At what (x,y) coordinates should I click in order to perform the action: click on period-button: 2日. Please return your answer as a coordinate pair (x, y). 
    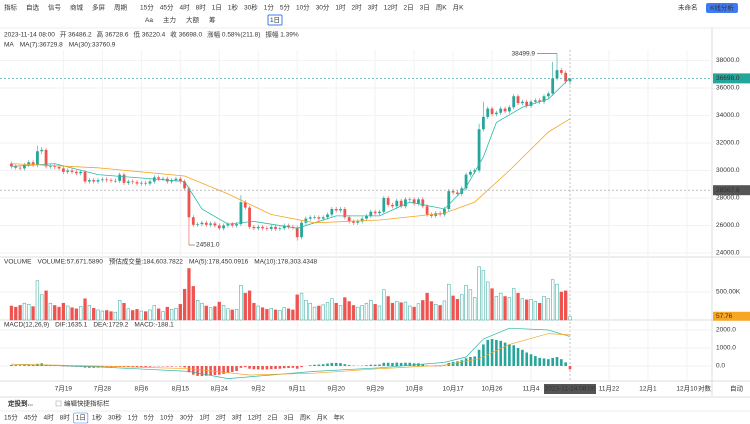
    Looking at the image, I should click on (409, 8).